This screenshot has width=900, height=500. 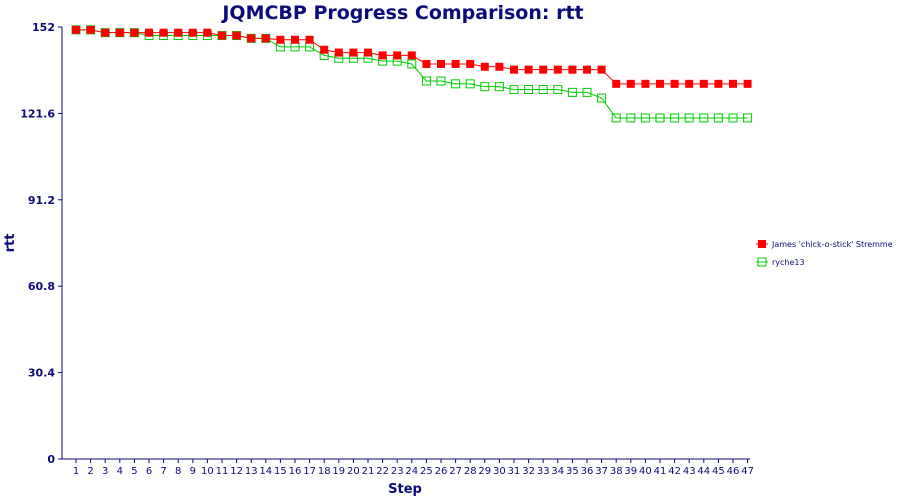 What do you see at coordinates (455, 471) in the screenshot?
I see `x-tick-label: 27` at bounding box center [455, 471].